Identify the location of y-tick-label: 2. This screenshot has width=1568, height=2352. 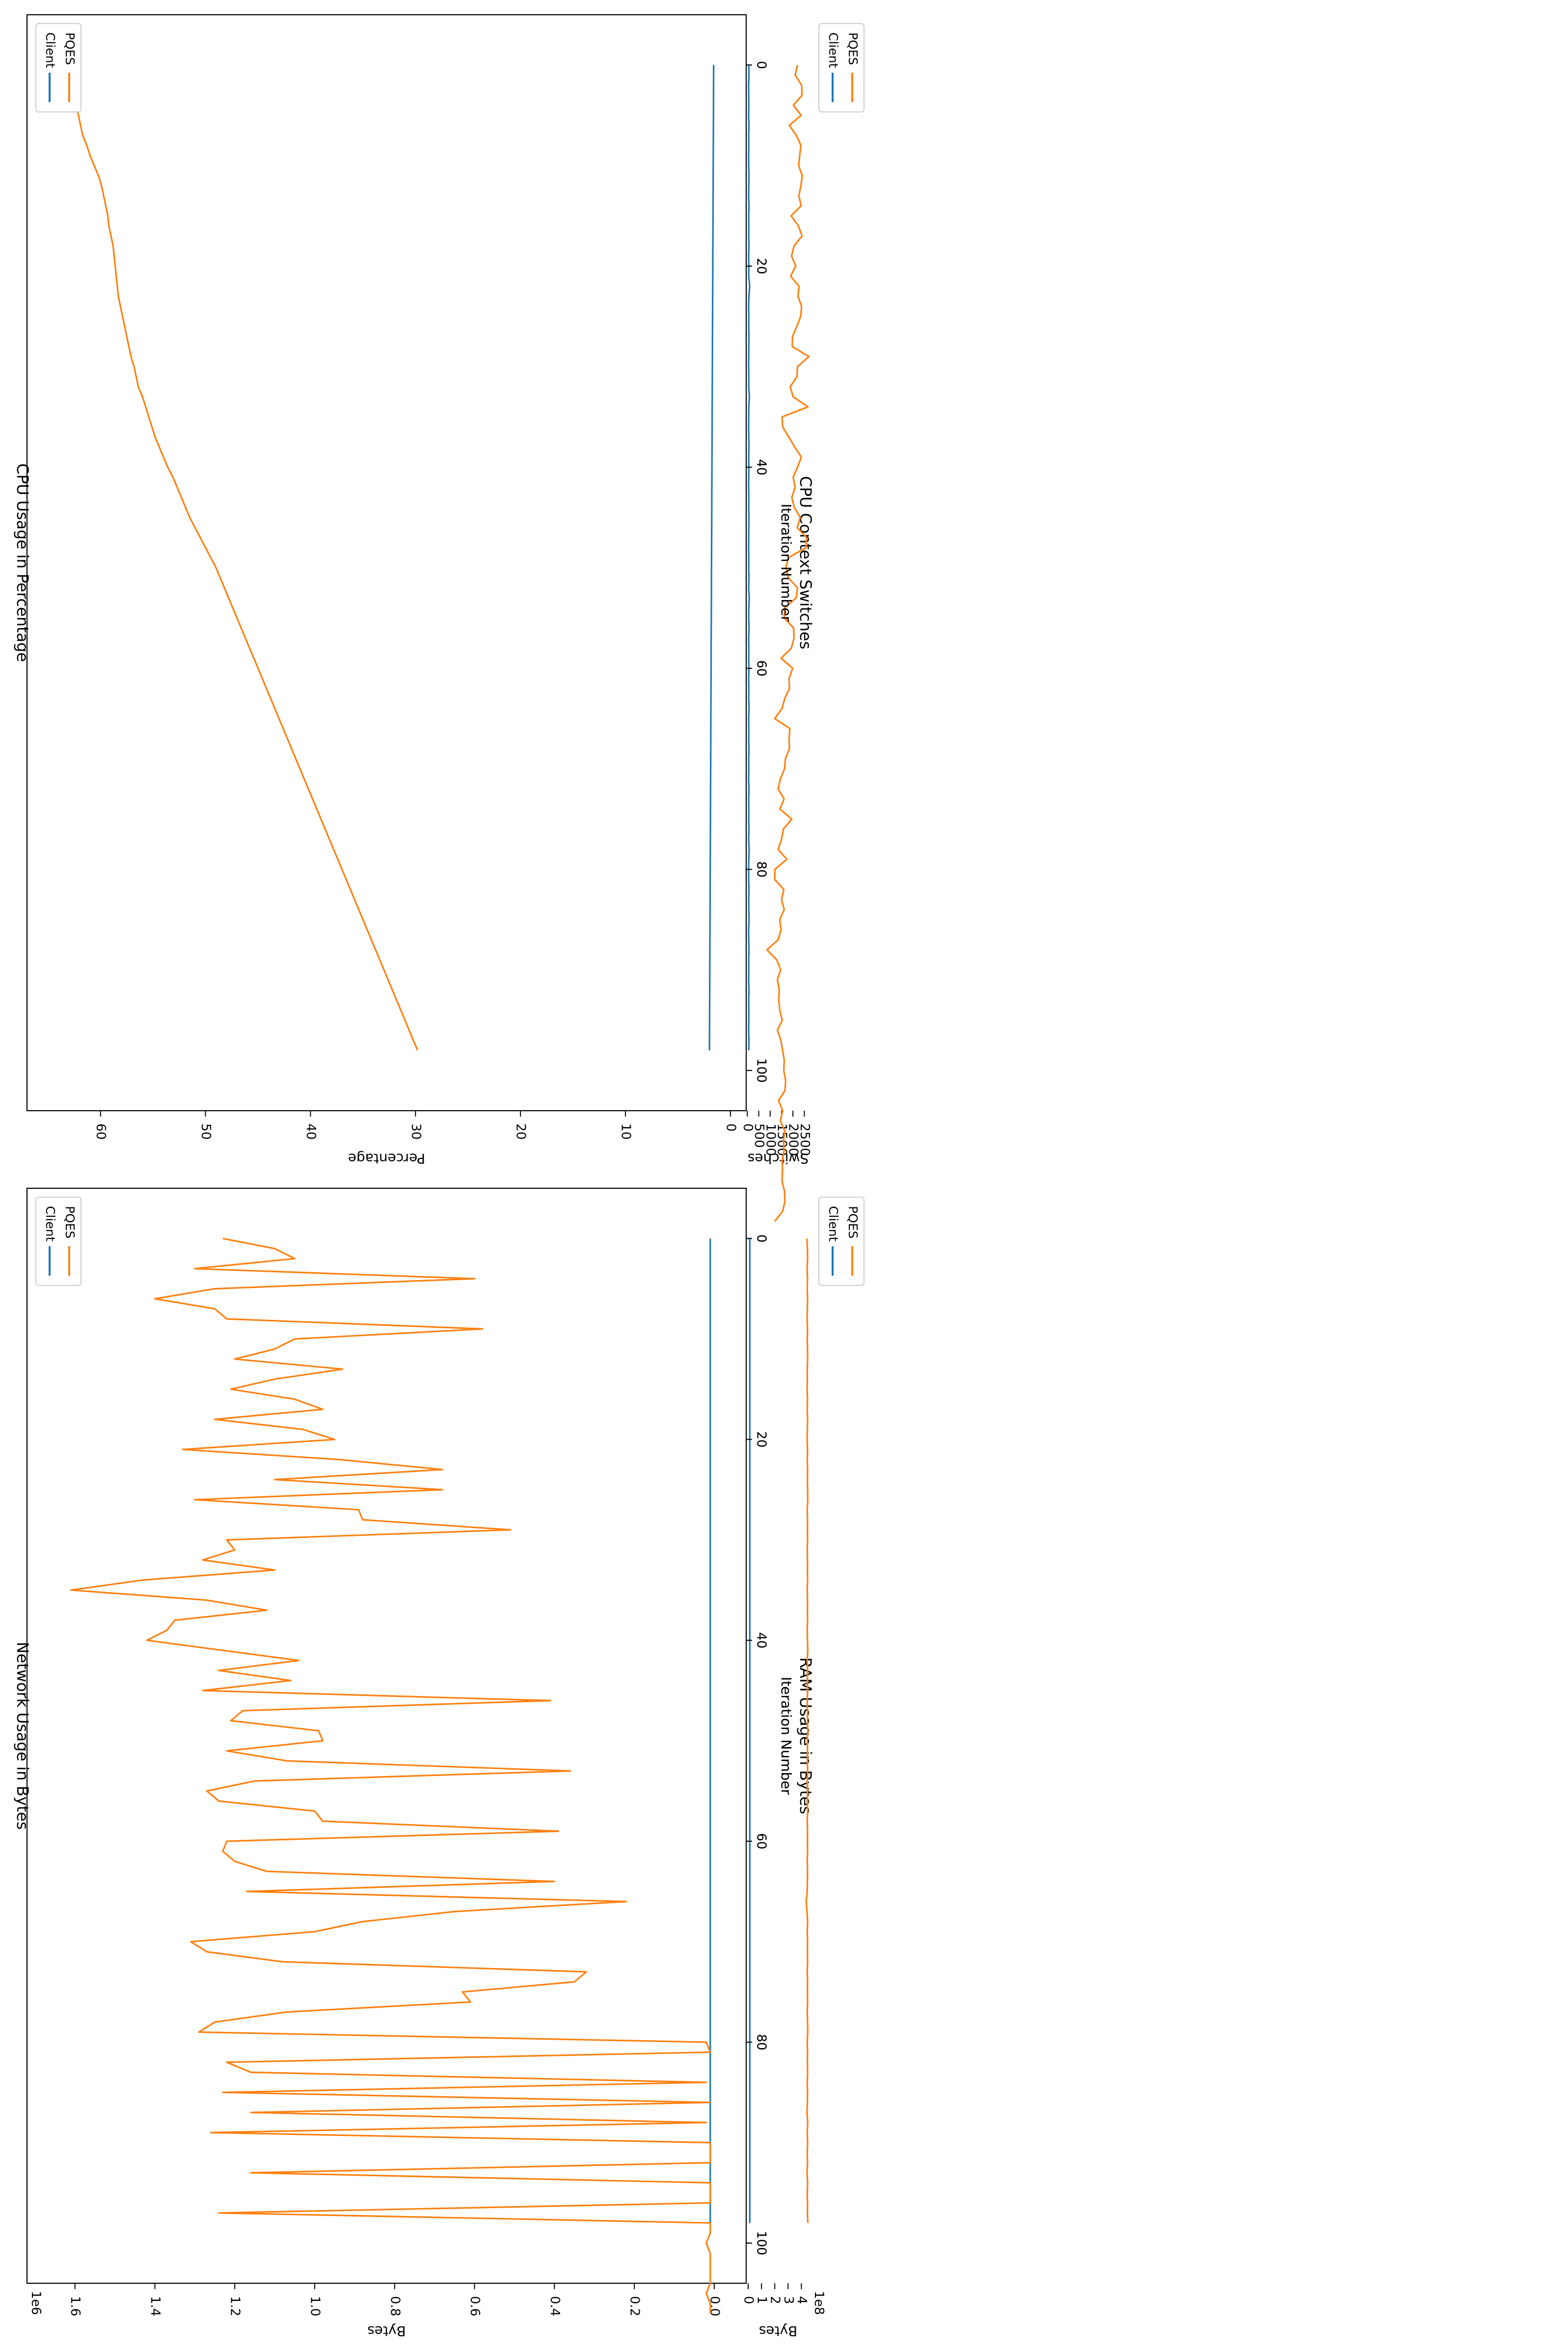
(775, 2300).